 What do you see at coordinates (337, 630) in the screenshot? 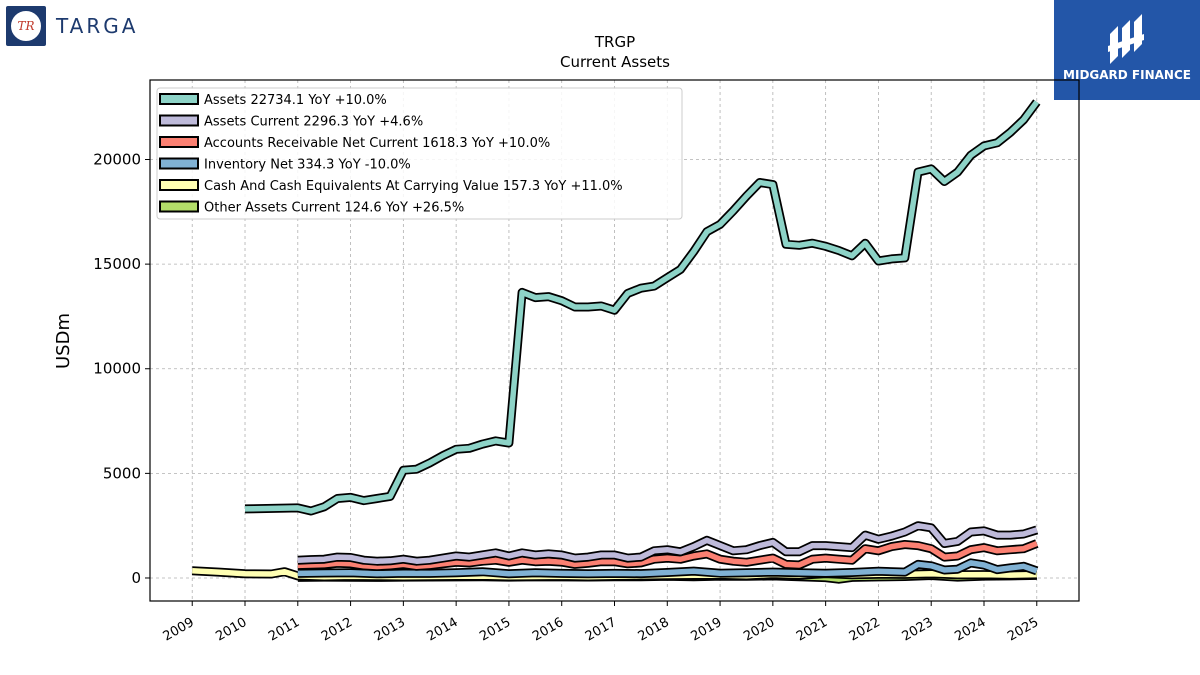
I see `x-tick-label: 2012` at bounding box center [337, 630].